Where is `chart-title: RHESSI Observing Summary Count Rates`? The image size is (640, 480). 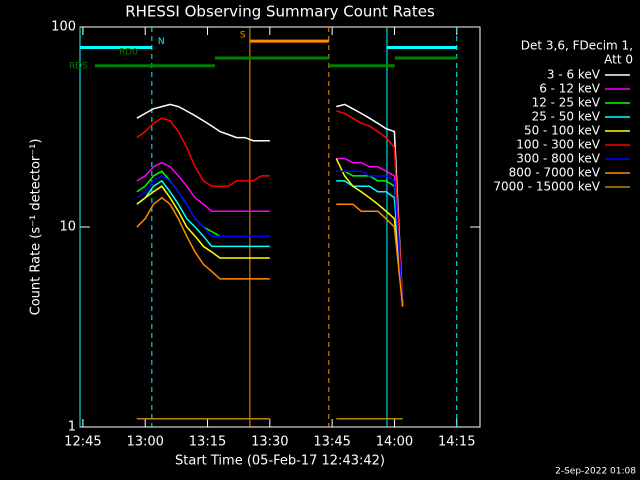 chart-title: RHESSI Observing Summary Count Rates is located at coordinates (280, 12).